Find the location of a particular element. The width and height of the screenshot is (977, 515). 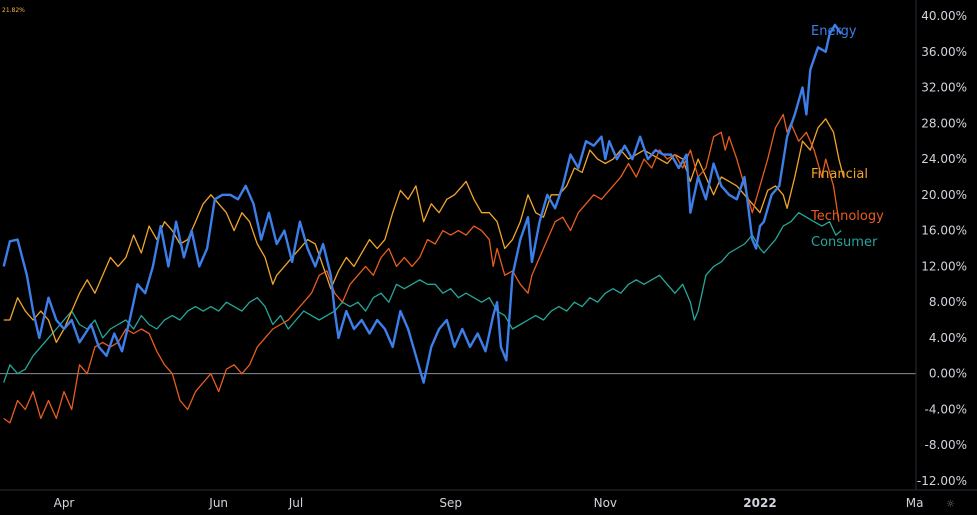

y-tick-label: 24.00% is located at coordinates (944, 159).